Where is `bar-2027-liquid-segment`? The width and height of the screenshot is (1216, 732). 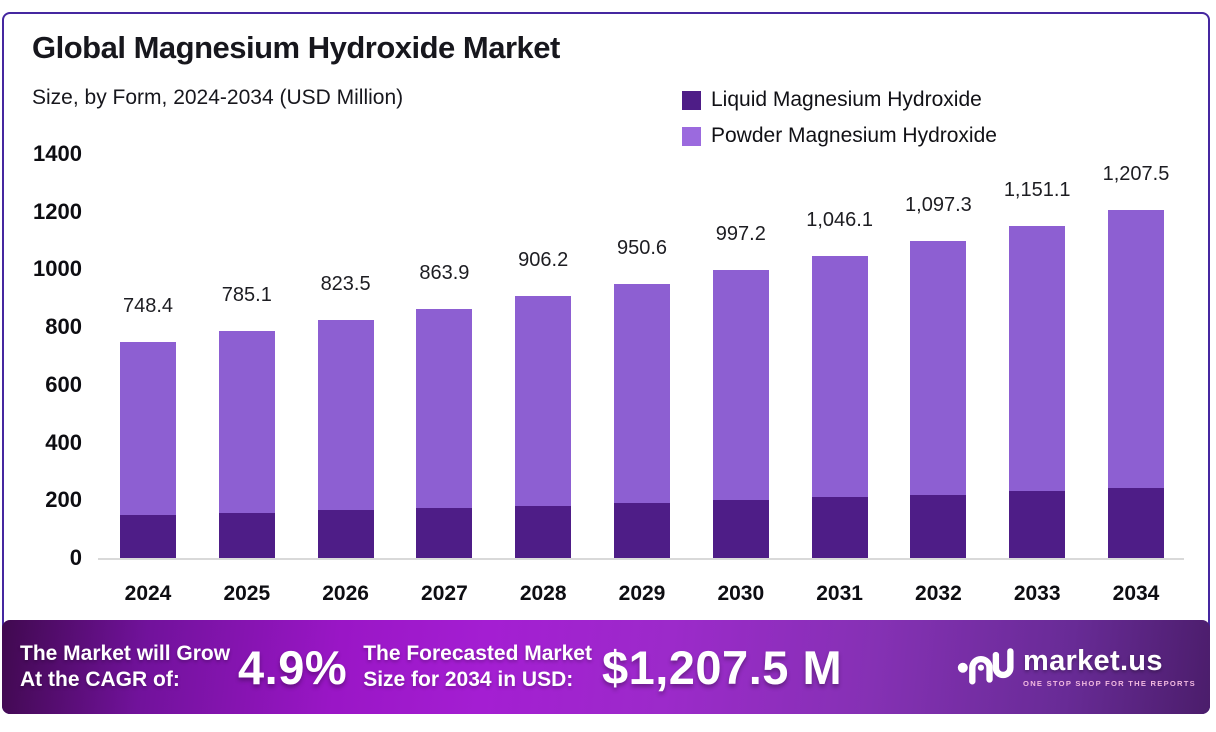
bar-2027-liquid-segment is located at coordinates (444, 533).